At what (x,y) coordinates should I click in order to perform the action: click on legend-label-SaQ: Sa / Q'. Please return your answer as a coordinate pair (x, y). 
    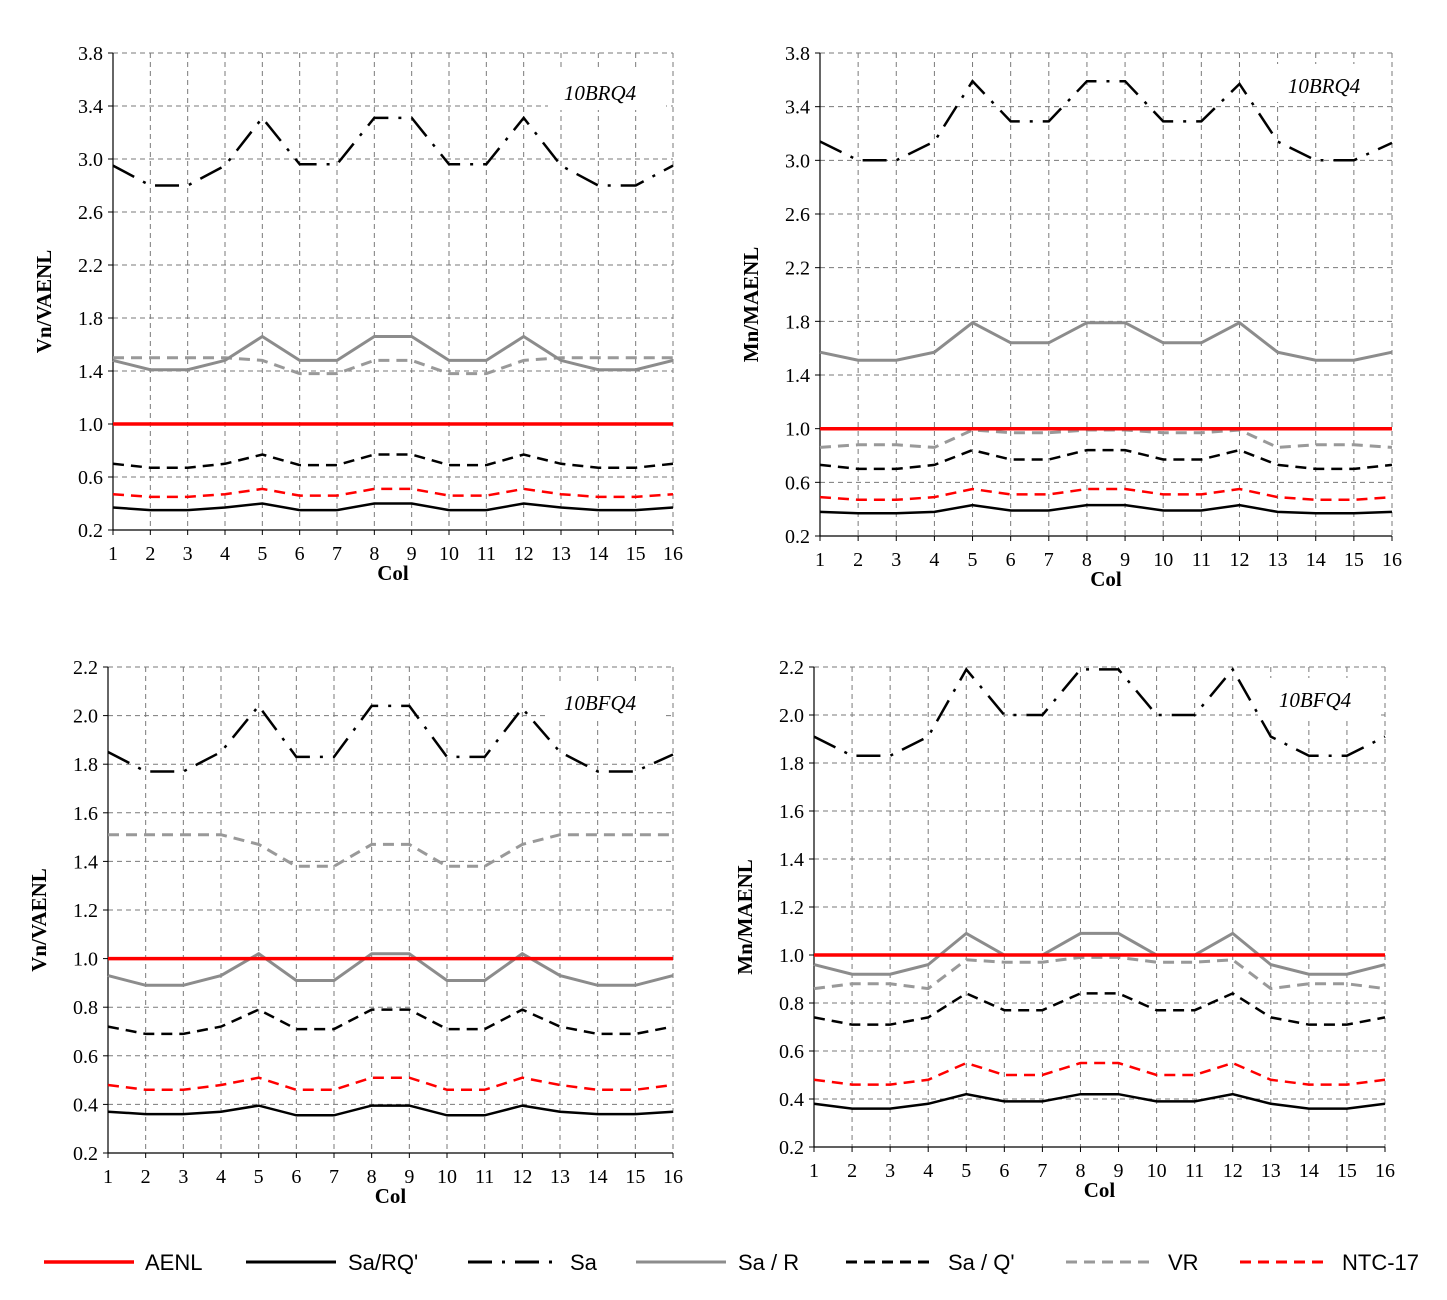
    Looking at the image, I should click on (981, 1262).